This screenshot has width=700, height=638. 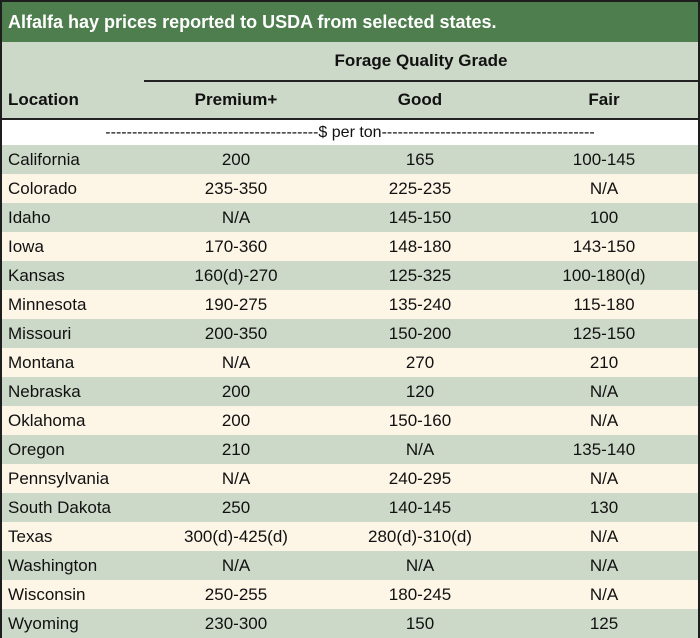 I want to click on good-cell: 240-295, so click(x=420, y=478).